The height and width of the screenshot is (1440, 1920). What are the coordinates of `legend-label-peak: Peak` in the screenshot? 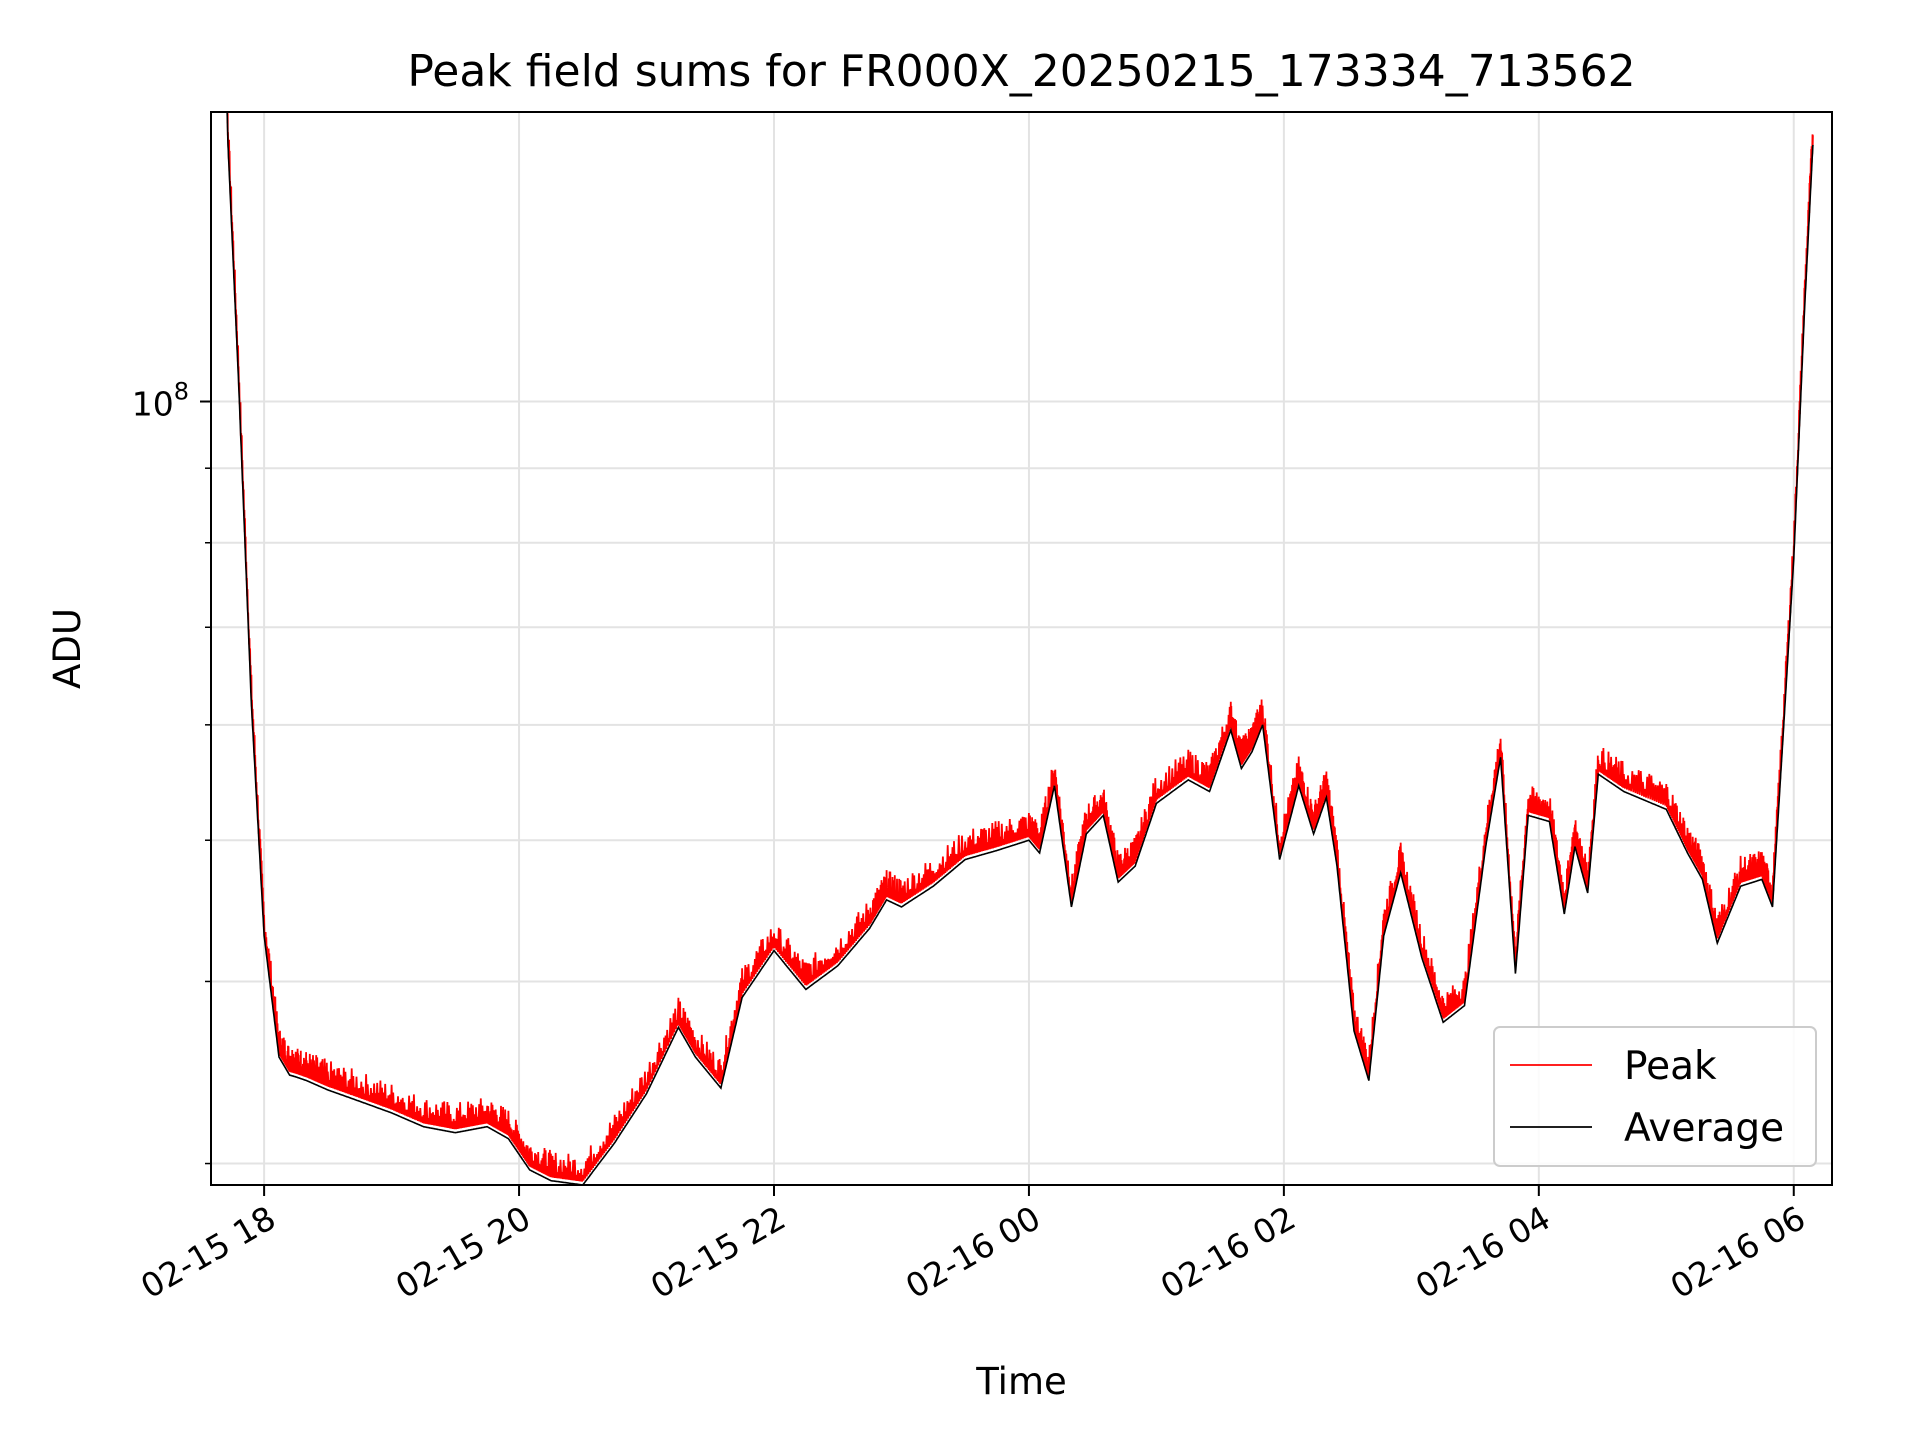 It's located at (1670, 1066).